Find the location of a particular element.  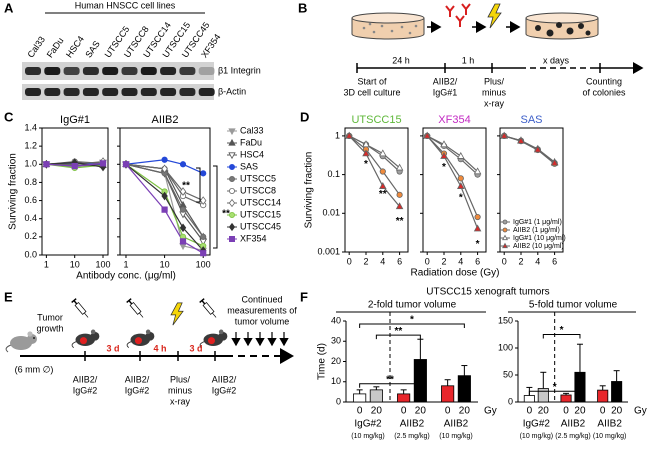

y-tick-label: 0.01 is located at coordinates (331, 213).